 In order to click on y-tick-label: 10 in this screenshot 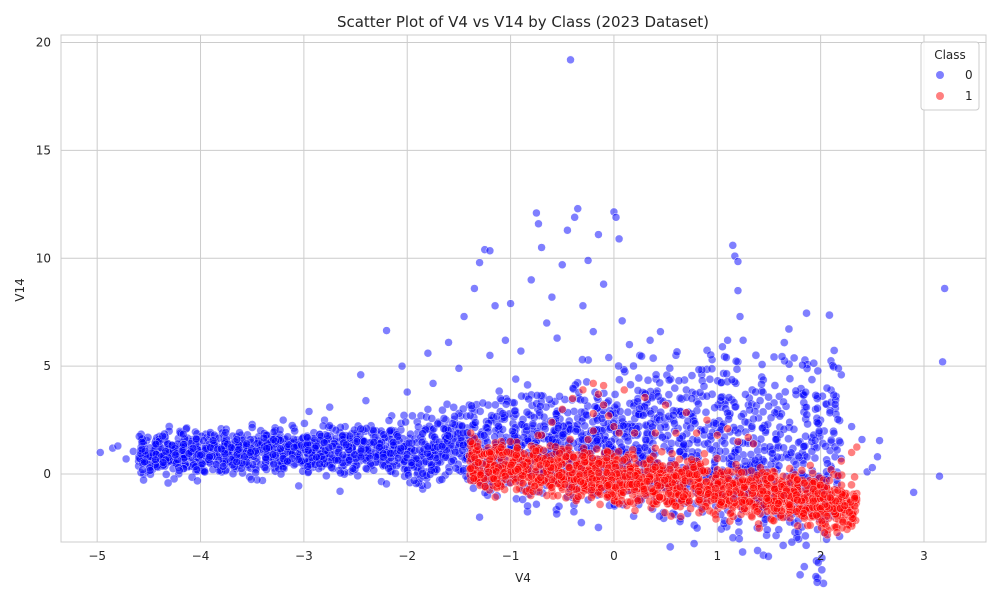, I will do `click(43, 258)`.